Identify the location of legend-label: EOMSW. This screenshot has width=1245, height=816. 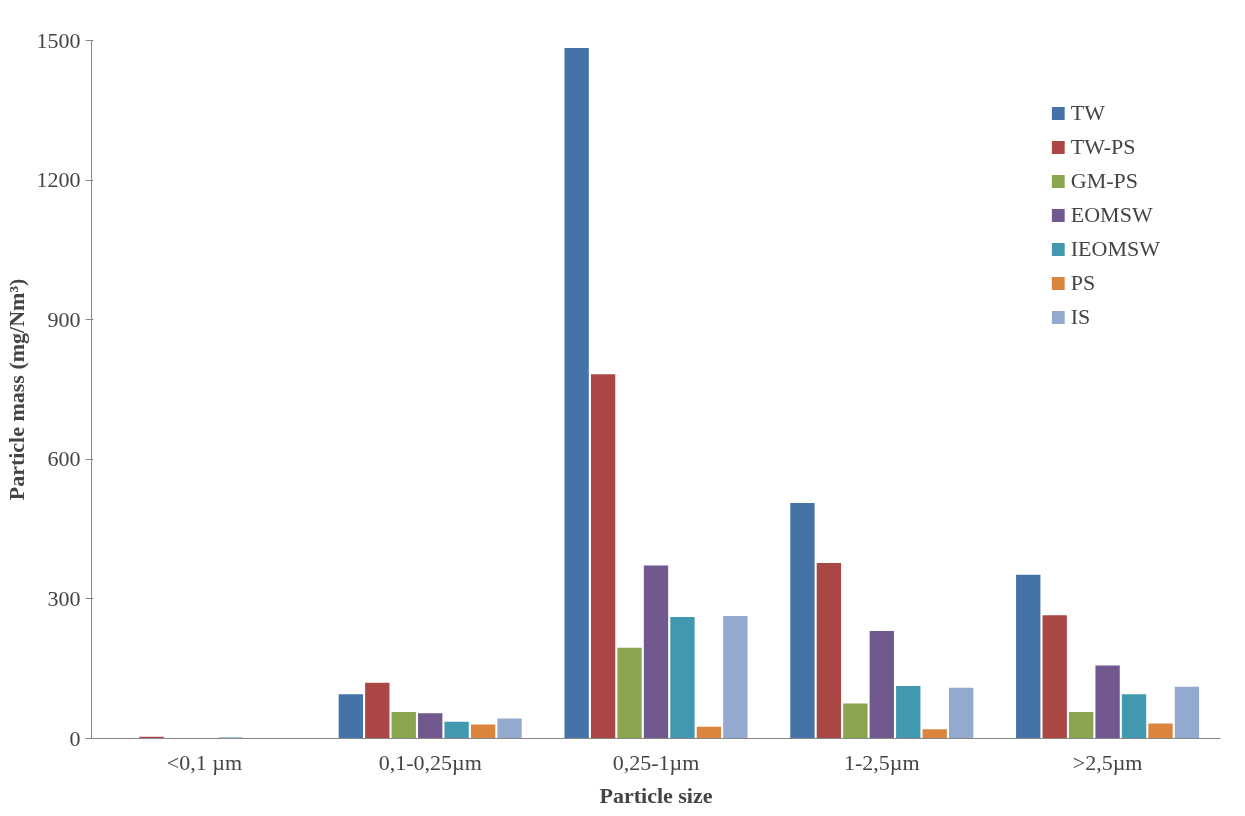
(1111, 215).